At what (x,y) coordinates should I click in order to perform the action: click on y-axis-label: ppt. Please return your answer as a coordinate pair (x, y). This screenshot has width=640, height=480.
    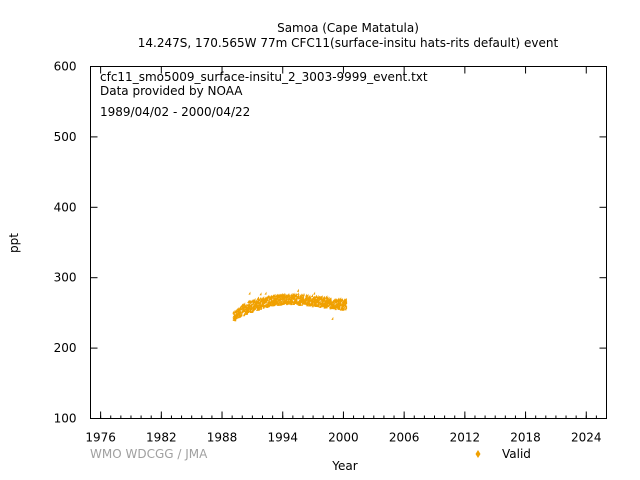
    Looking at the image, I should click on (14, 243).